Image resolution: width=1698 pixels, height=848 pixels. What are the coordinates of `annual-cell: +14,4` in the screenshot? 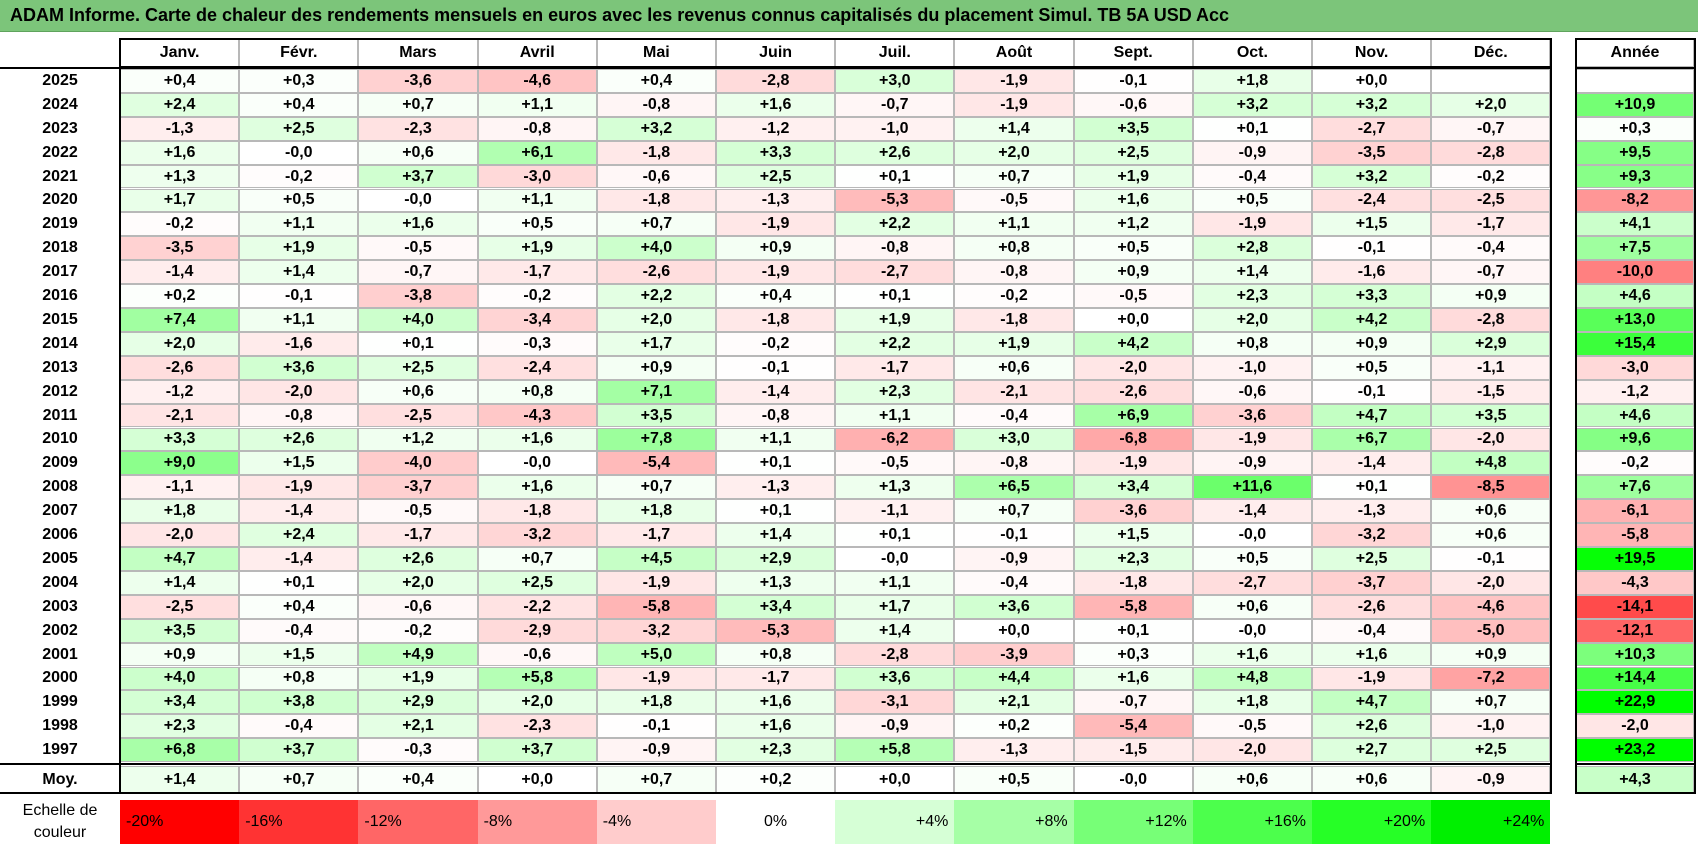 It's located at (1635, 678).